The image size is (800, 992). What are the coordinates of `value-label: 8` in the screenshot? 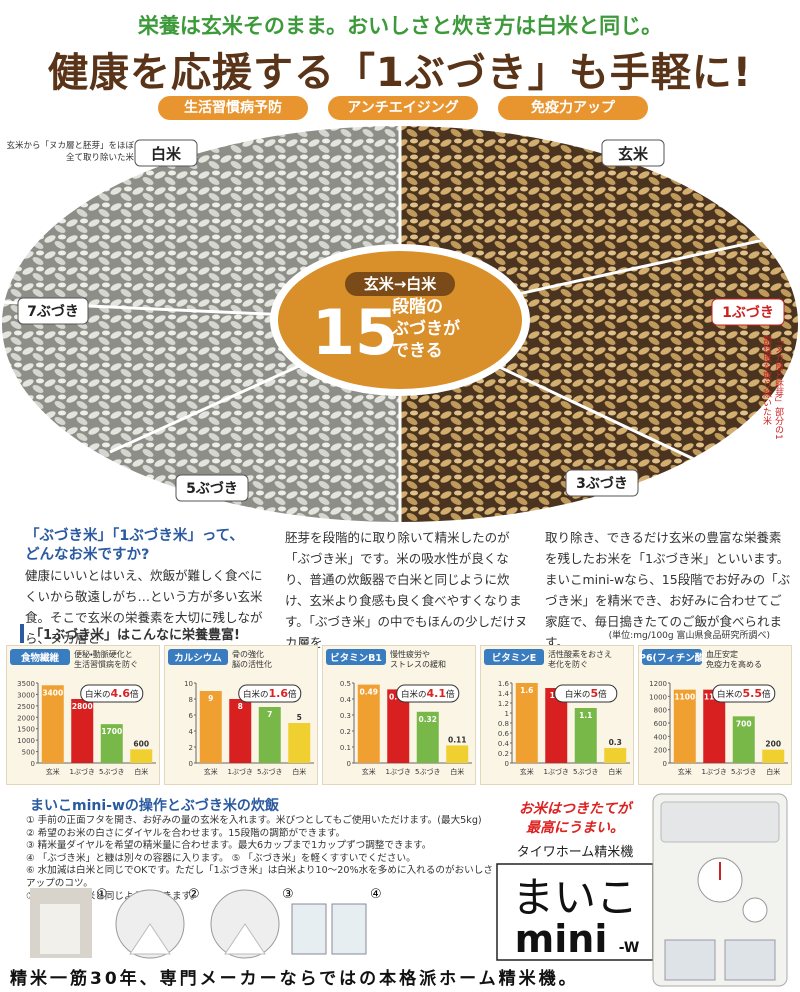 It's located at (240, 706).